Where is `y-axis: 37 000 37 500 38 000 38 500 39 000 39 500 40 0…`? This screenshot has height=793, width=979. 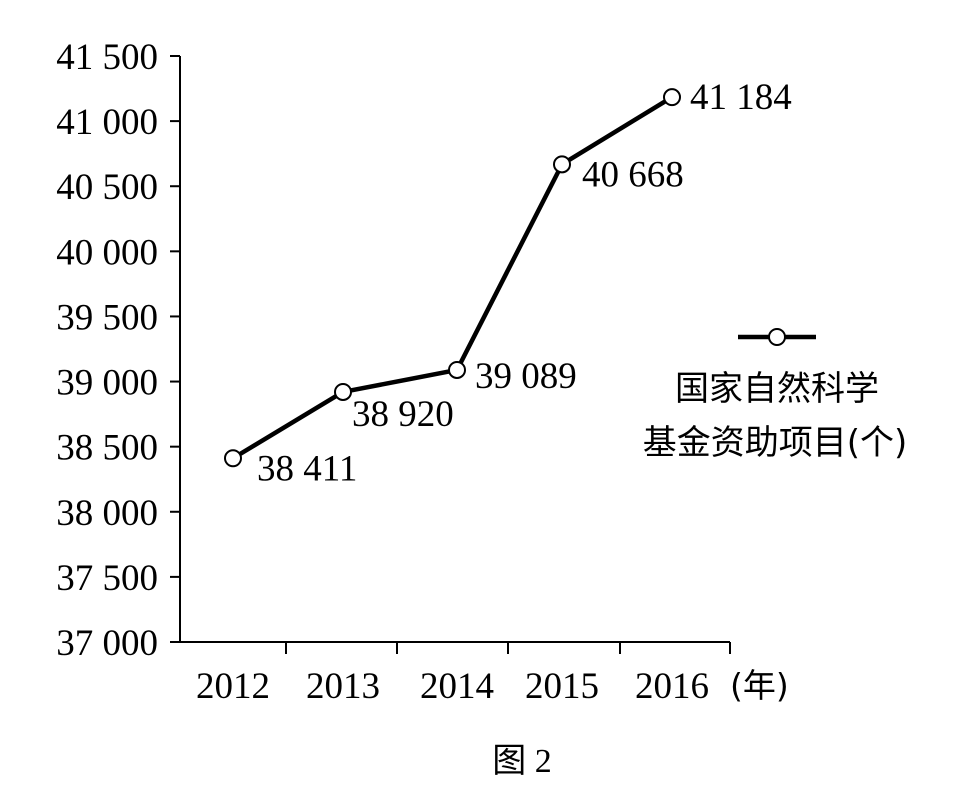
y-axis: 37 000 37 500 38 000 38 500 39 000 39 500 40 0… is located at coordinates (118, 350).